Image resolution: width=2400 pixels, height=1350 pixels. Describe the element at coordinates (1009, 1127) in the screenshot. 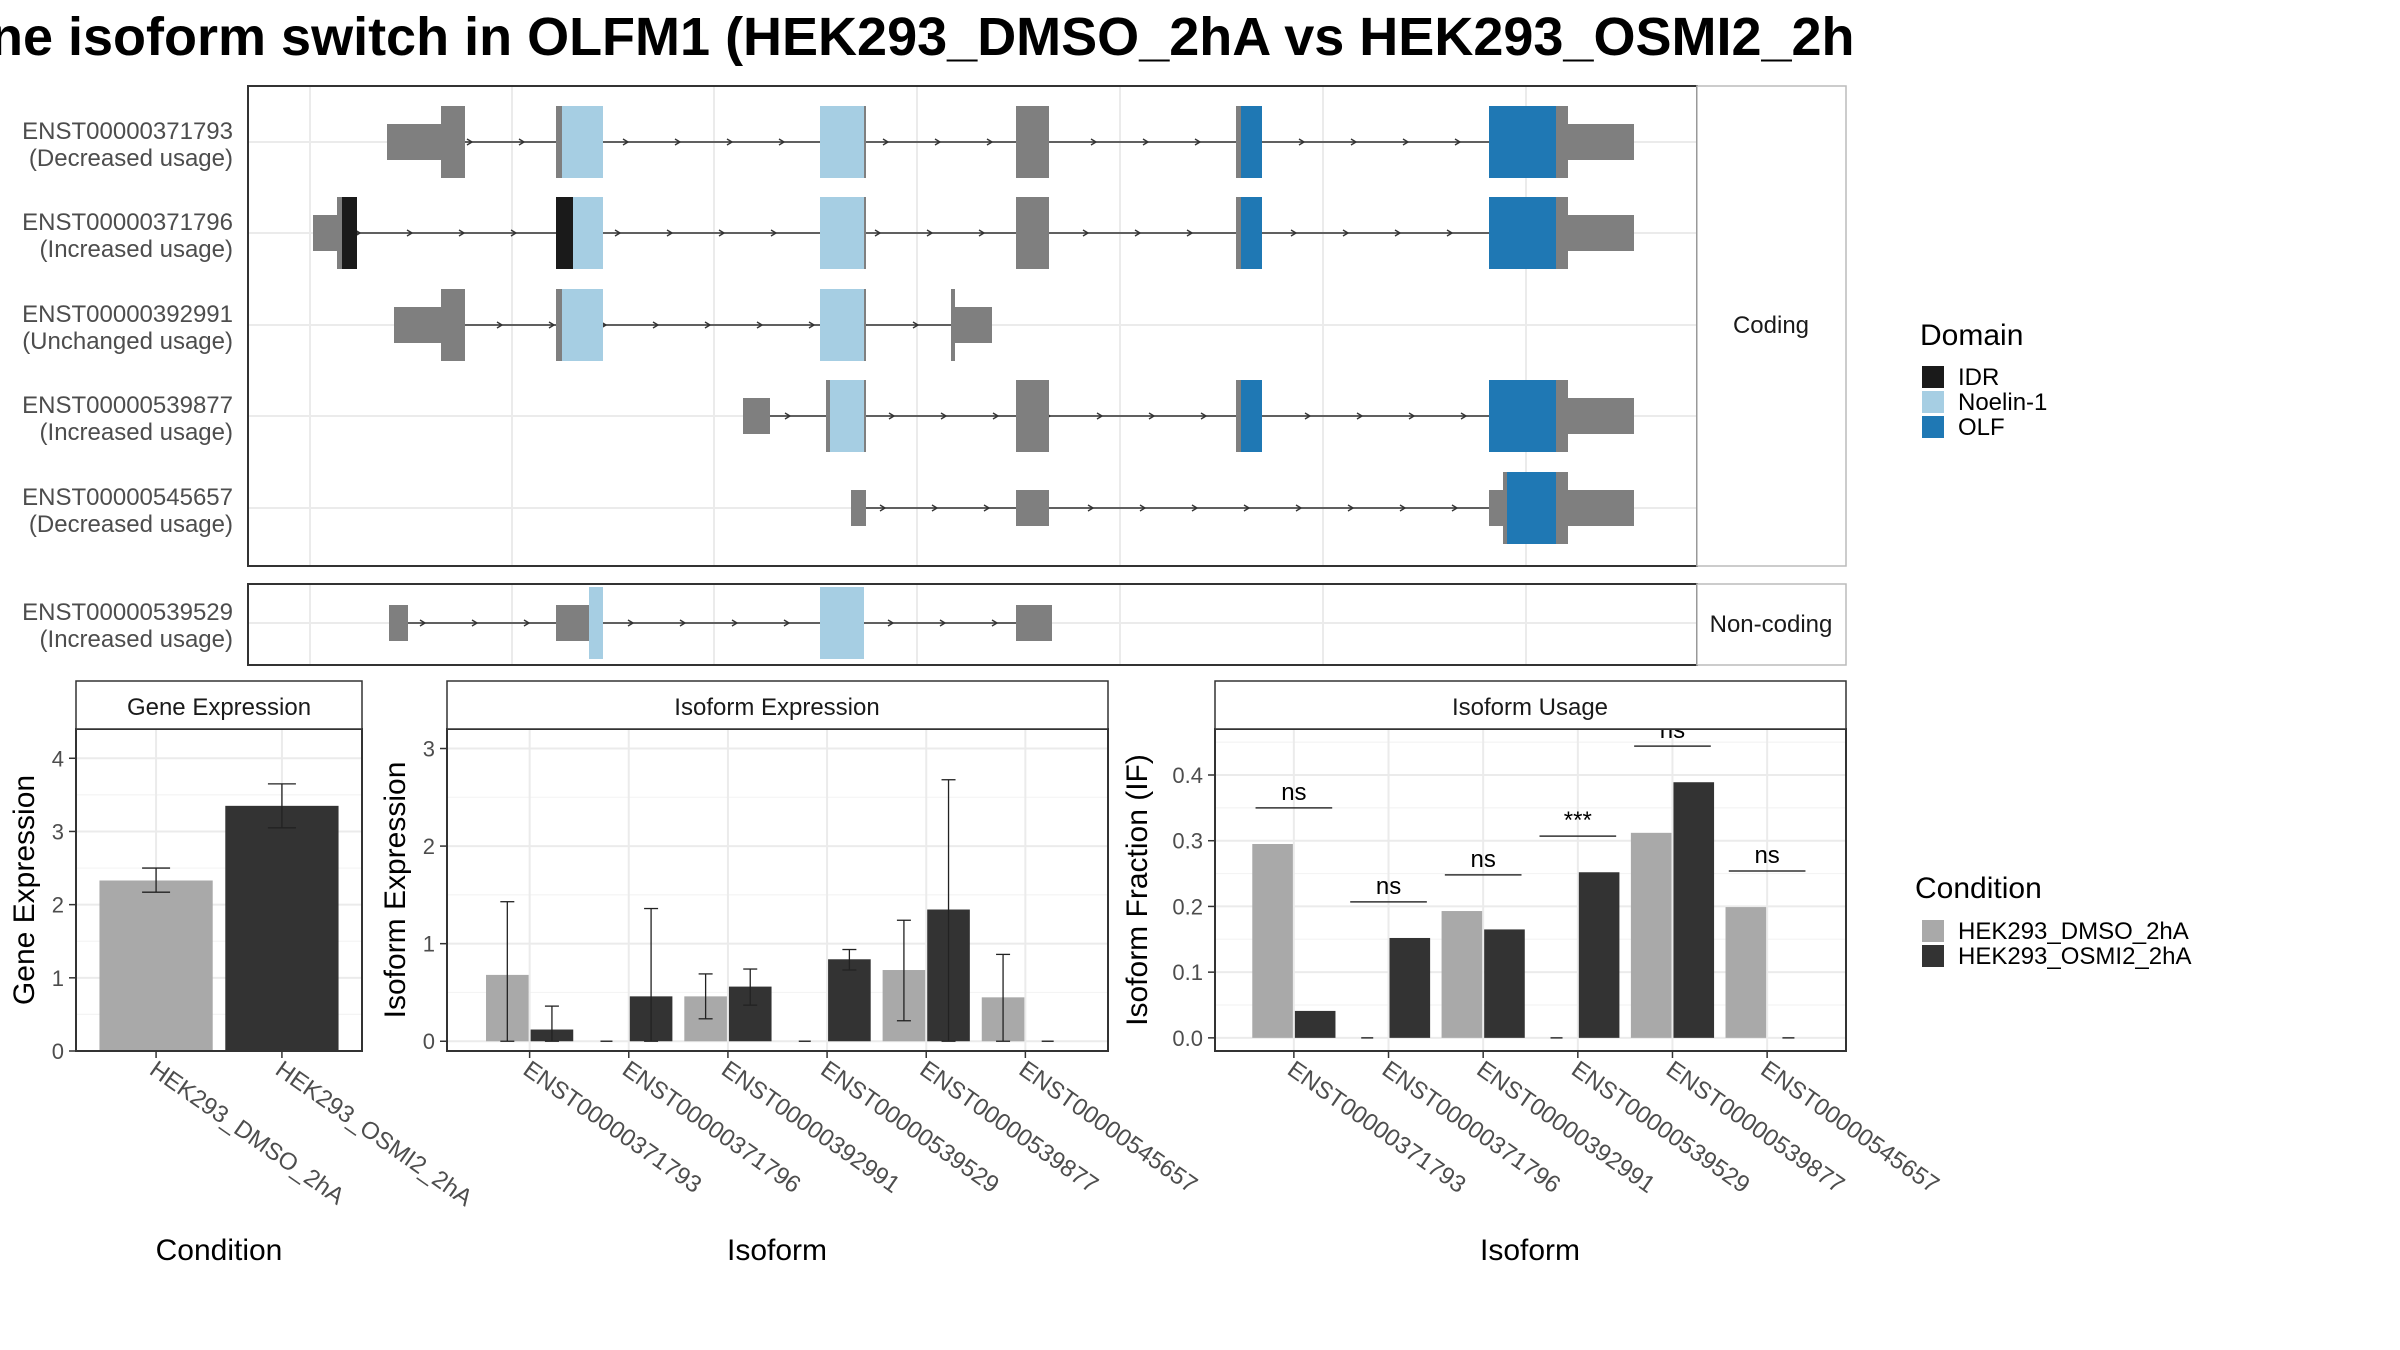

I see `x-tick-label: ENST00000539877` at that location.